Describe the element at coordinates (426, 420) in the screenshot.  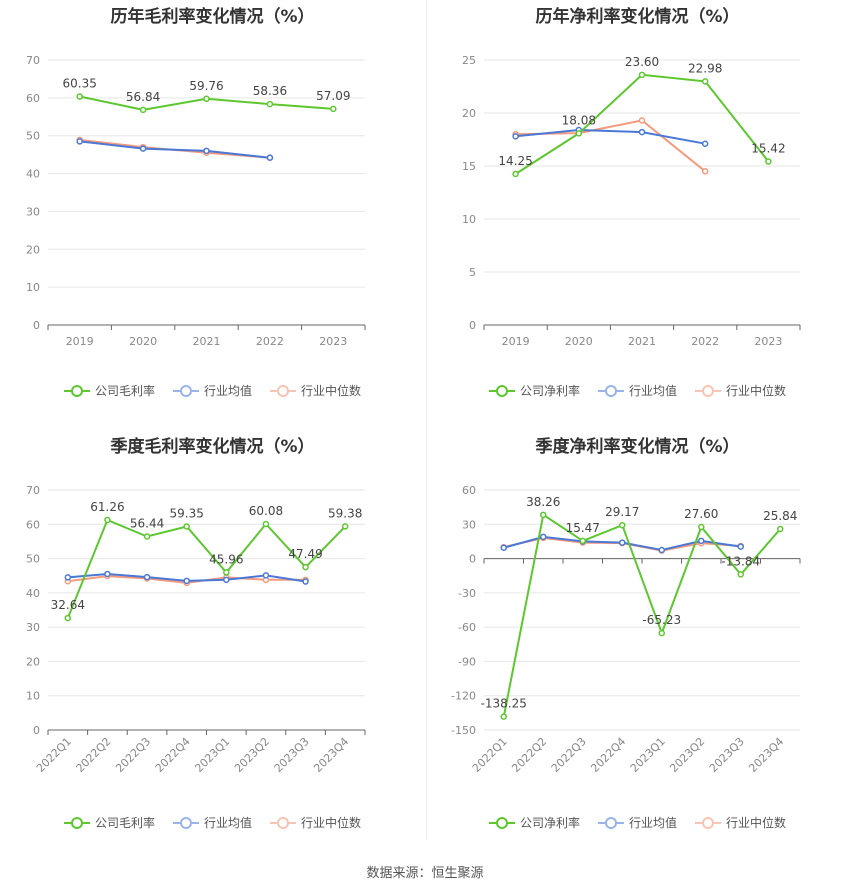
I see `panel-divider` at that location.